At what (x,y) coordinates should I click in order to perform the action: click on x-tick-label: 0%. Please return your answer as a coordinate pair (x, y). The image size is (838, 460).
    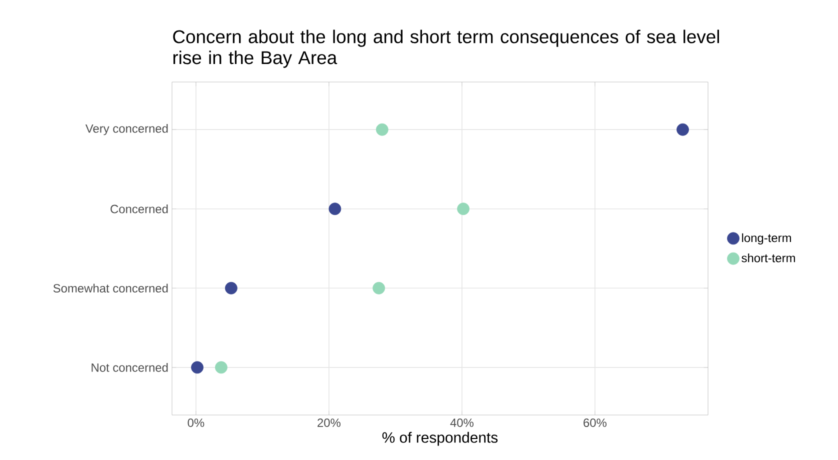
    Looking at the image, I should click on (196, 422).